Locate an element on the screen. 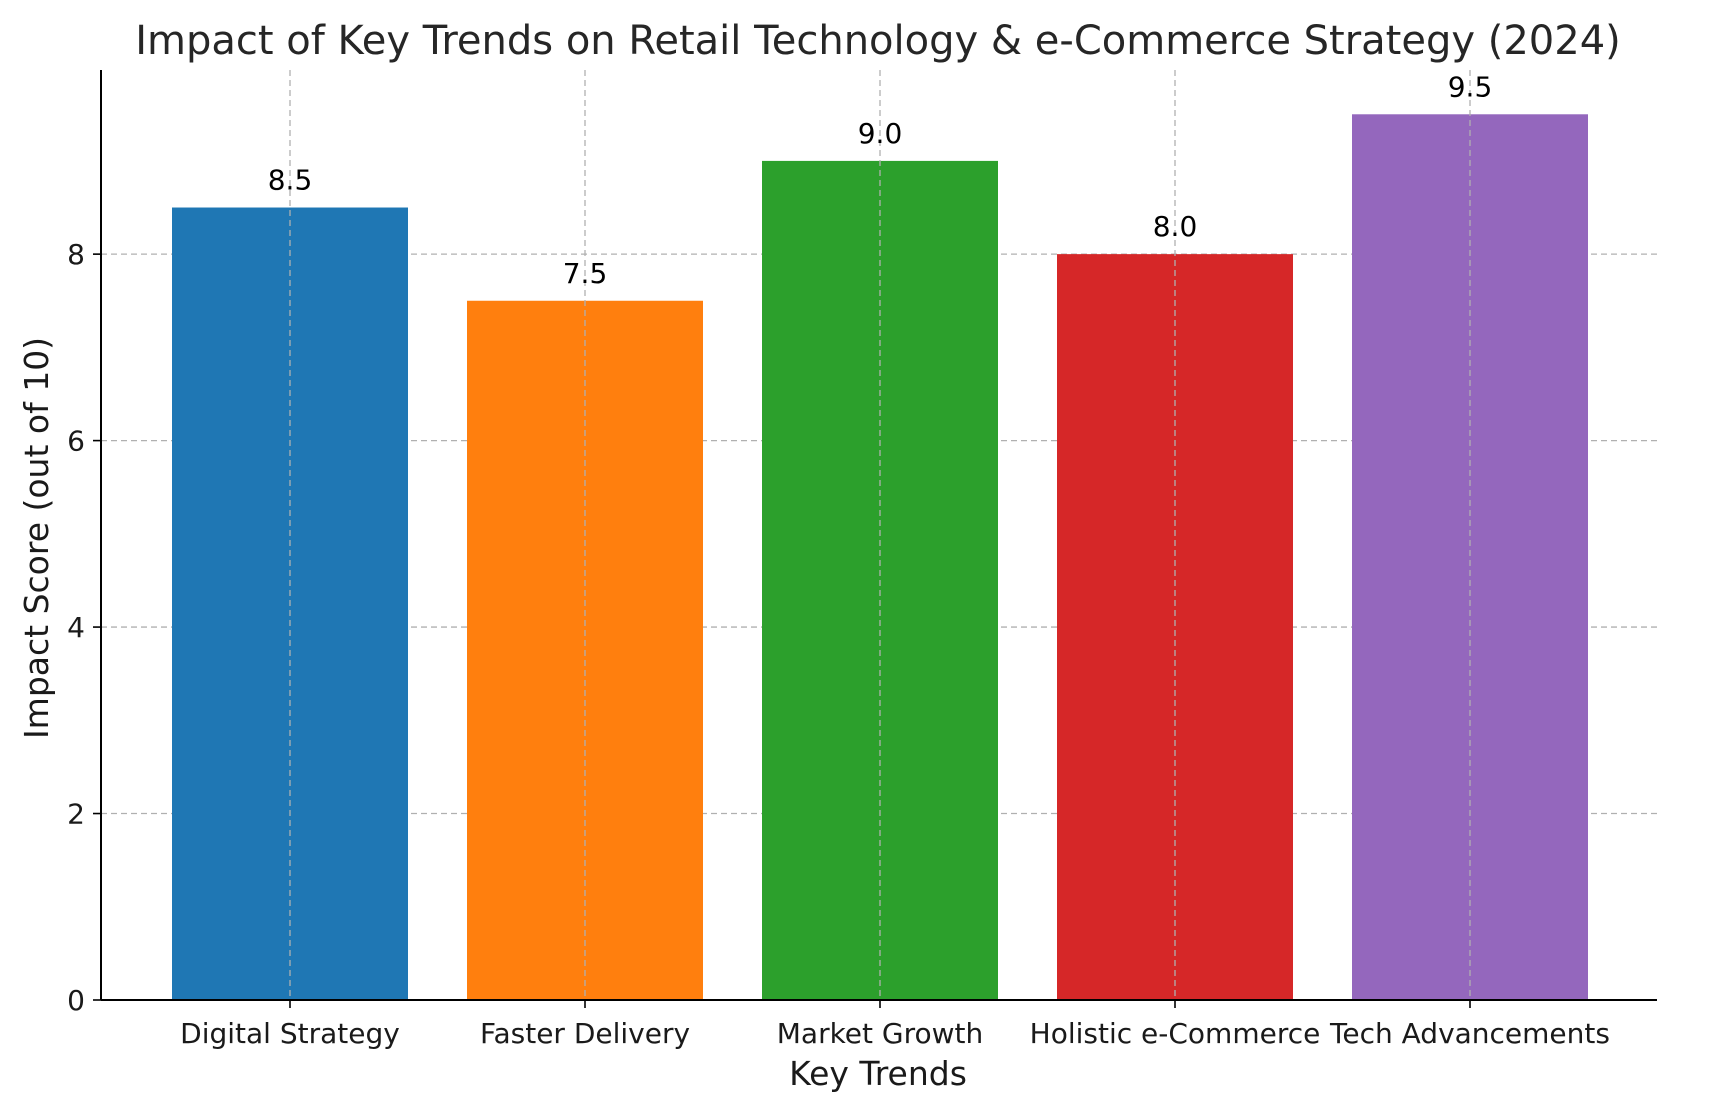  y-tick-label: 8 is located at coordinates (76, 254).